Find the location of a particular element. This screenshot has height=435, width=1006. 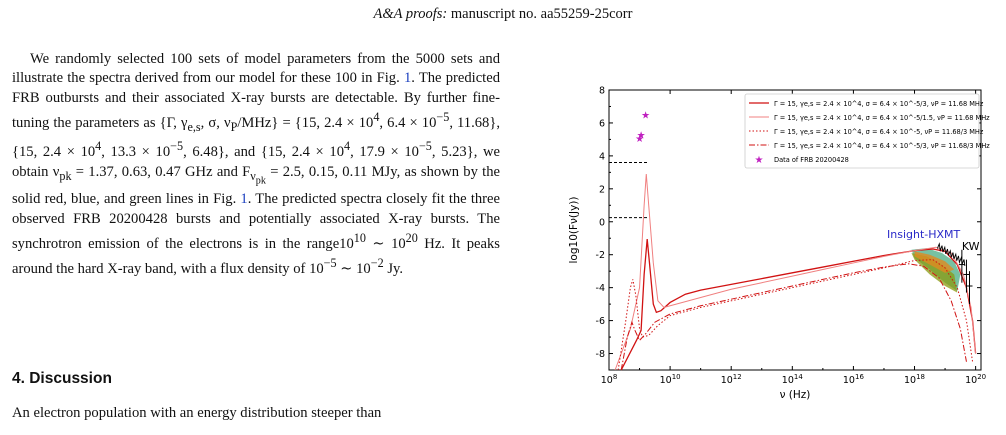

x-tick-label: 1020 is located at coordinates (975, 379).